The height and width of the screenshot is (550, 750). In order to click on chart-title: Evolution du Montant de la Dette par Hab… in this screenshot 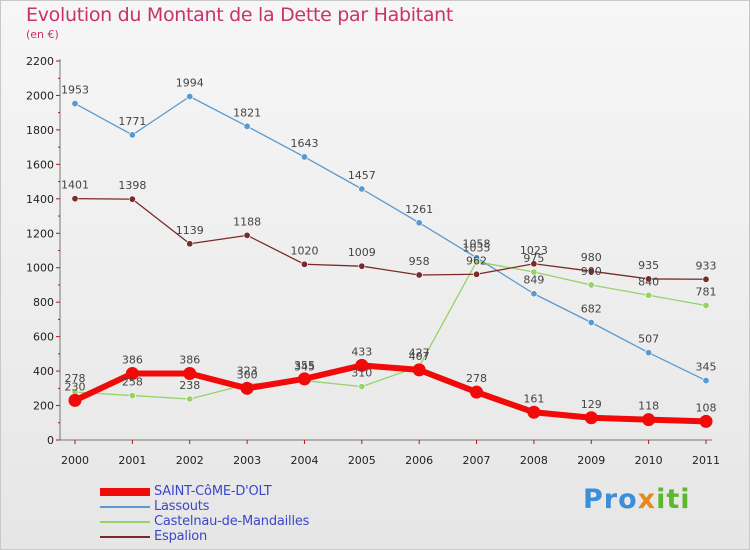, I will do `click(240, 15)`.